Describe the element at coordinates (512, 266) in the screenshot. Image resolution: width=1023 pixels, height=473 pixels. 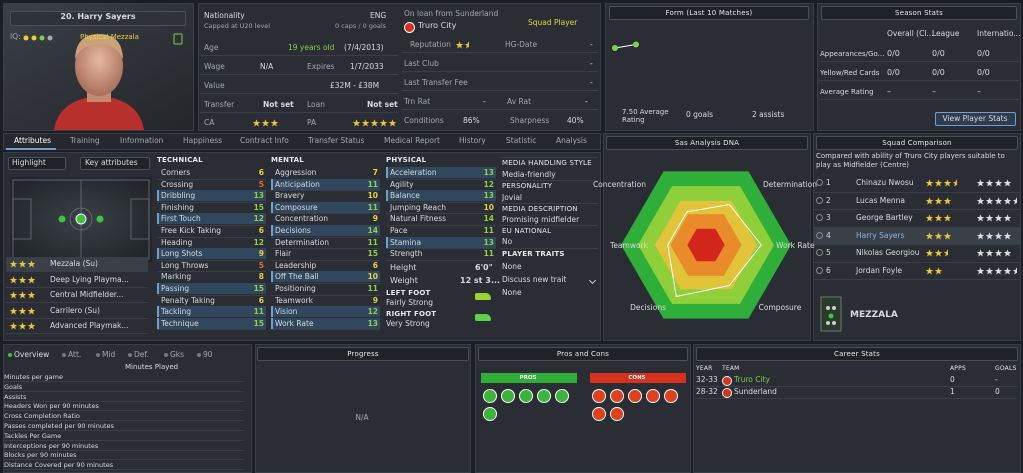
I see `media-value: None` at that location.